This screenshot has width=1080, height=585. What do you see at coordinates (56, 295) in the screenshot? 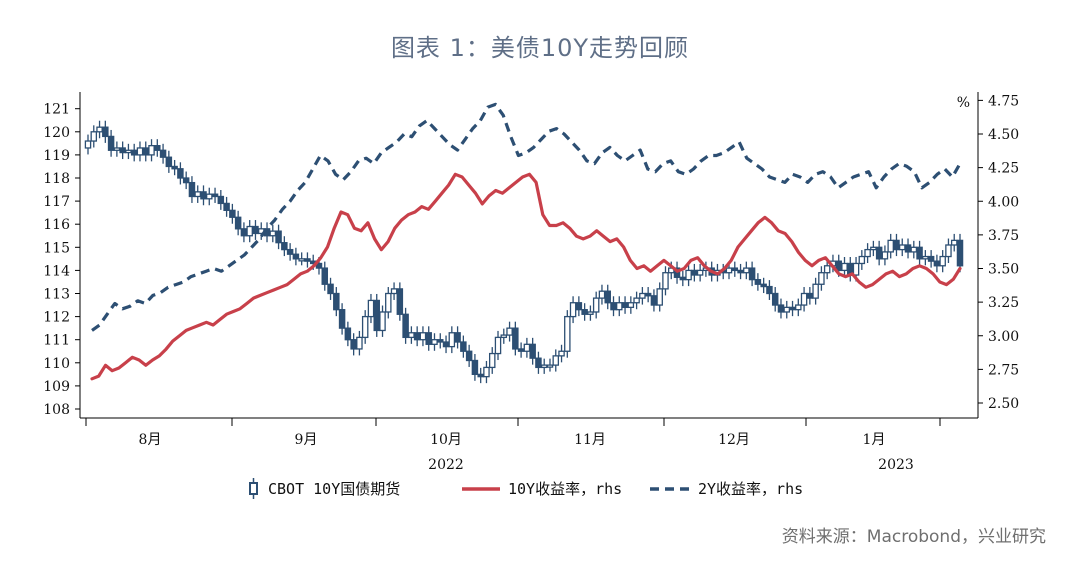
I see `left-tick-label: 113` at bounding box center [56, 295].